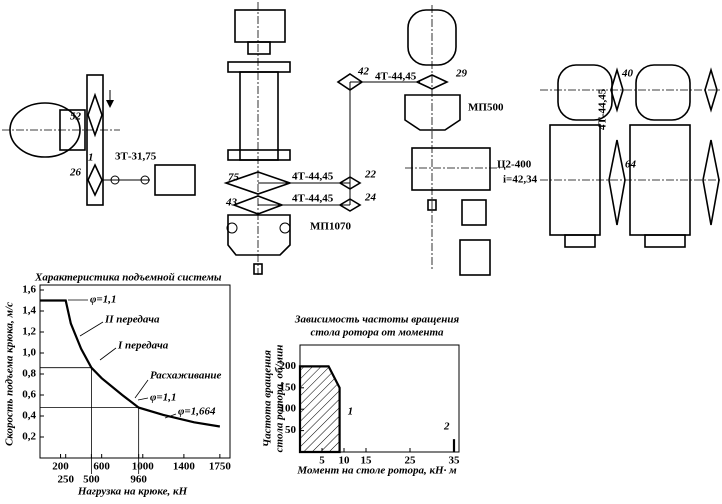  Describe the element at coordinates (520, 180) in the screenshot. I see `scheme-label: i=42,34` at that location.